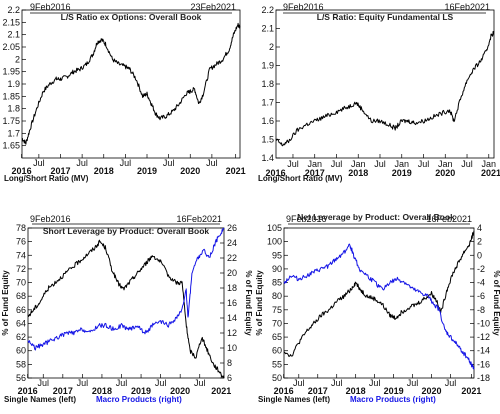  I want to click on y-tick-label: 70, so click(21, 283).